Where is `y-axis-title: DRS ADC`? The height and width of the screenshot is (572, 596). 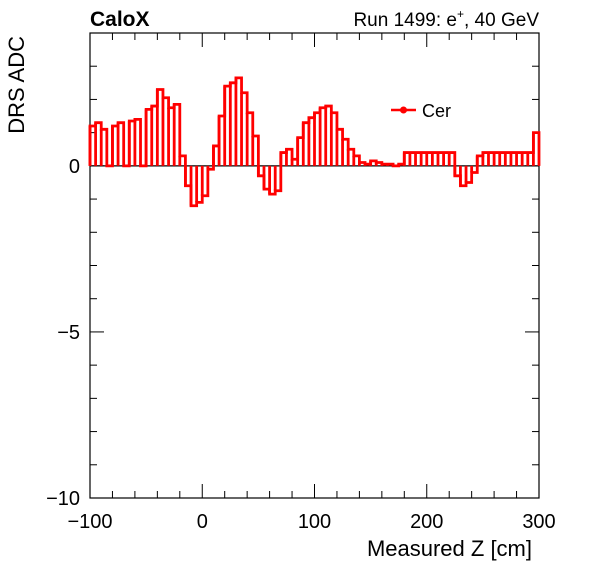 y-axis-title: DRS ADC is located at coordinates (16, 85).